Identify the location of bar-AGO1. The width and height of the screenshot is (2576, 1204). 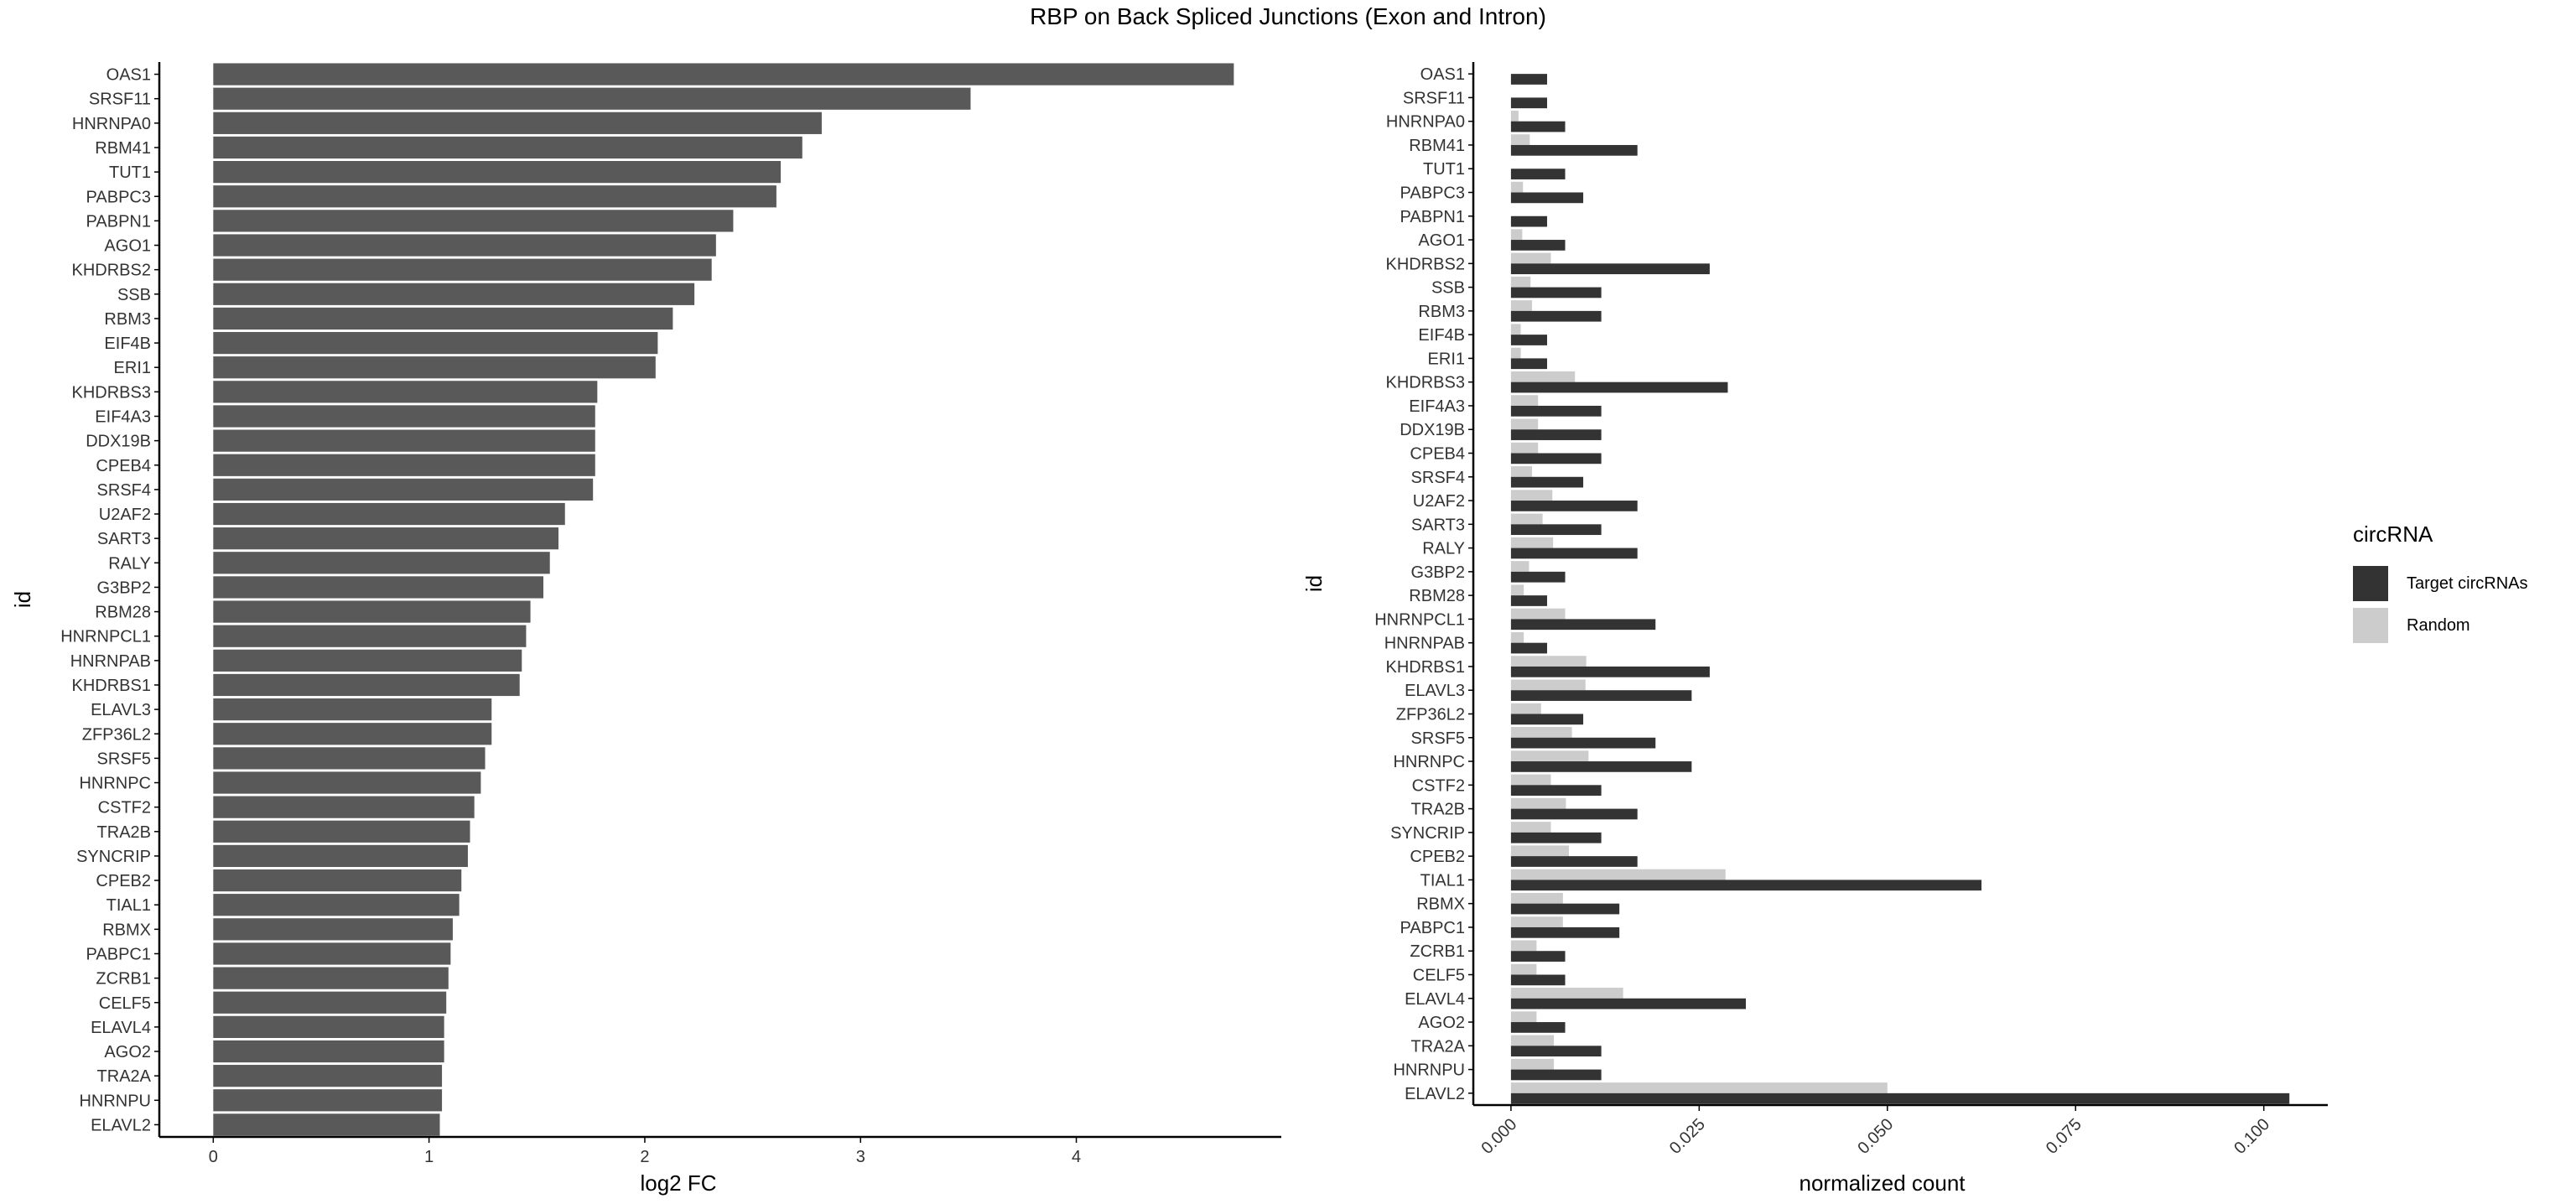
(465, 245).